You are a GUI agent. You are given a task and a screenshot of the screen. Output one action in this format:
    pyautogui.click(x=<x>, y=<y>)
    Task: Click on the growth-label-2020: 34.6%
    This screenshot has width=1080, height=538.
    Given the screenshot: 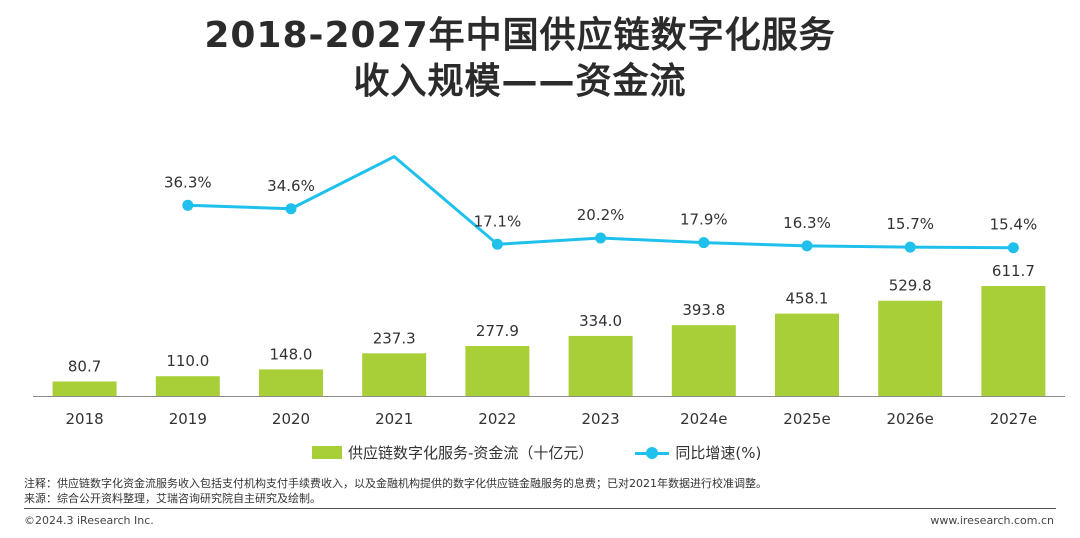 What is the action you would take?
    pyautogui.click(x=291, y=186)
    